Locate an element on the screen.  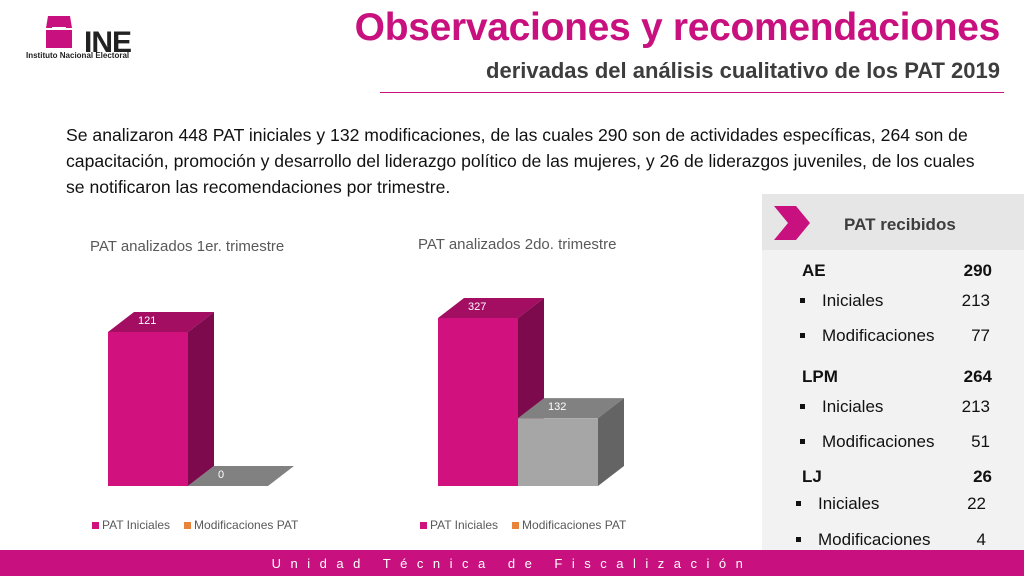
item-value: 77 is located at coordinates (980, 335).